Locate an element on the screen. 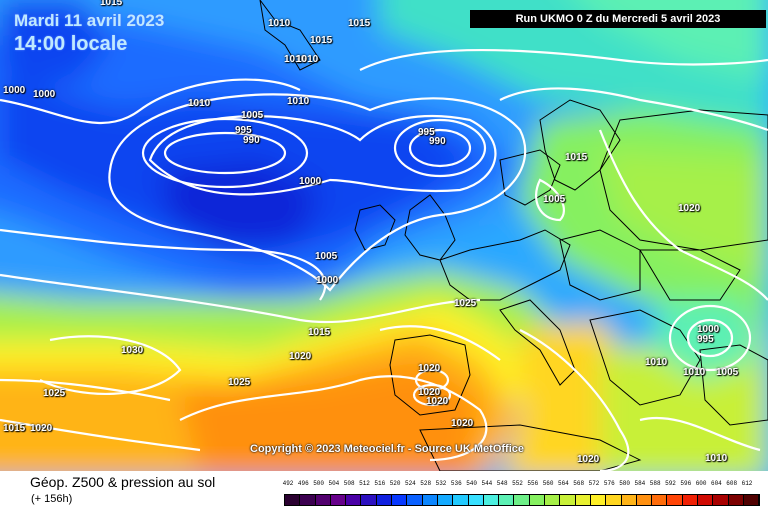 This screenshot has width=768, height=512. legend-tick-label: 492 is located at coordinates (288, 483).